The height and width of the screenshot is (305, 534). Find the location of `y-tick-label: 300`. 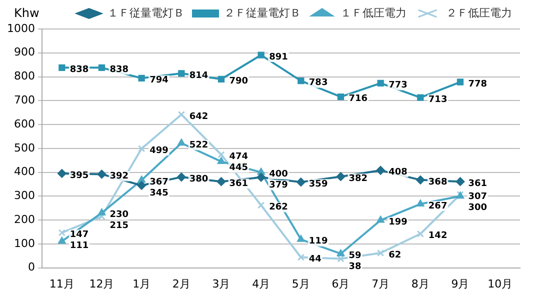

y-tick-label: 300 is located at coordinates (24, 195).